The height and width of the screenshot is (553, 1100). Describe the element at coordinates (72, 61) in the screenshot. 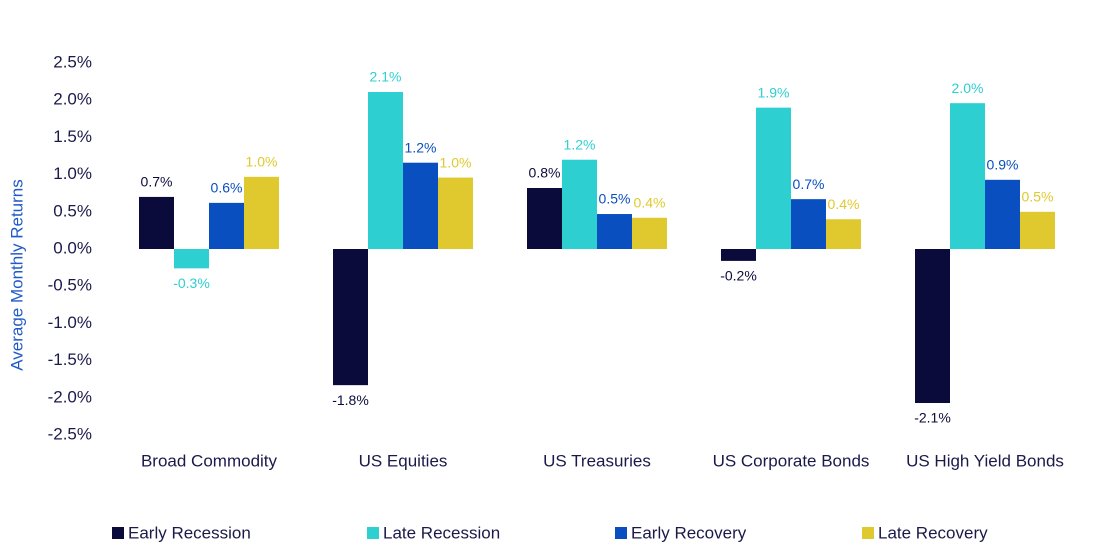

I see `y-tick-label: 2.5%` at that location.